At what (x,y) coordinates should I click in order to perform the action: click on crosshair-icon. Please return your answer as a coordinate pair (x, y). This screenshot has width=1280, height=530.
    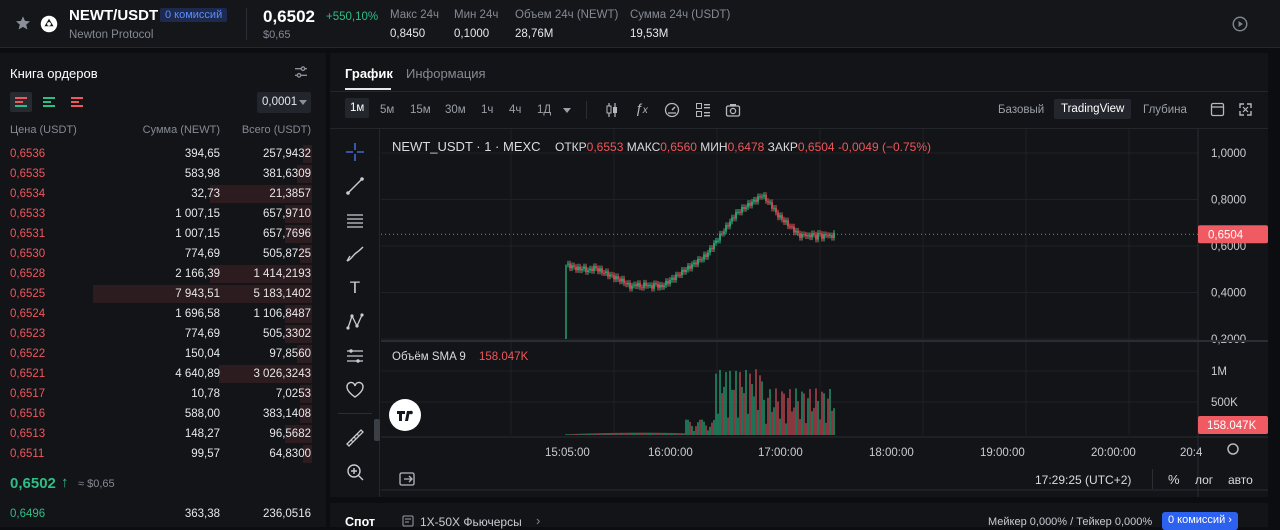
    Looking at the image, I should click on (355, 152).